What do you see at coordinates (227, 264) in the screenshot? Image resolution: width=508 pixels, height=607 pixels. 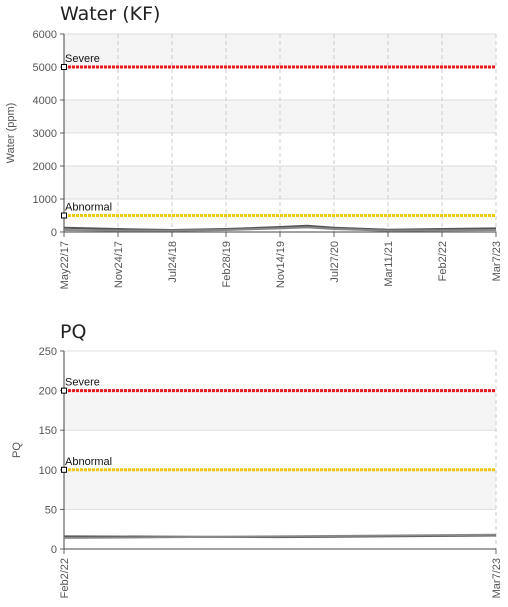 I see `x-tick-label: Feb28/19` at bounding box center [227, 264].